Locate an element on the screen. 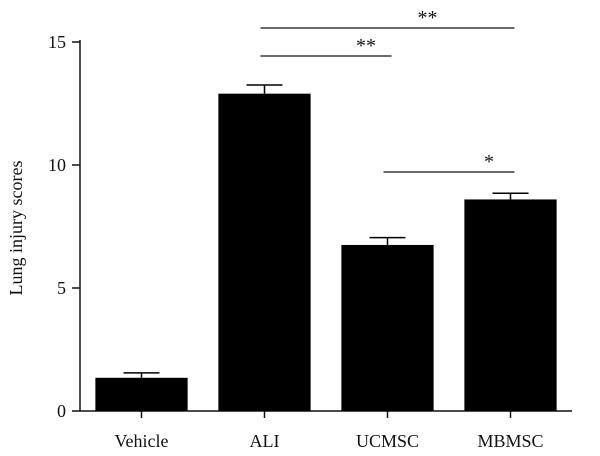 This screenshot has width=600, height=456. x-tick-label-vehicle: Vehicle is located at coordinates (142, 441).